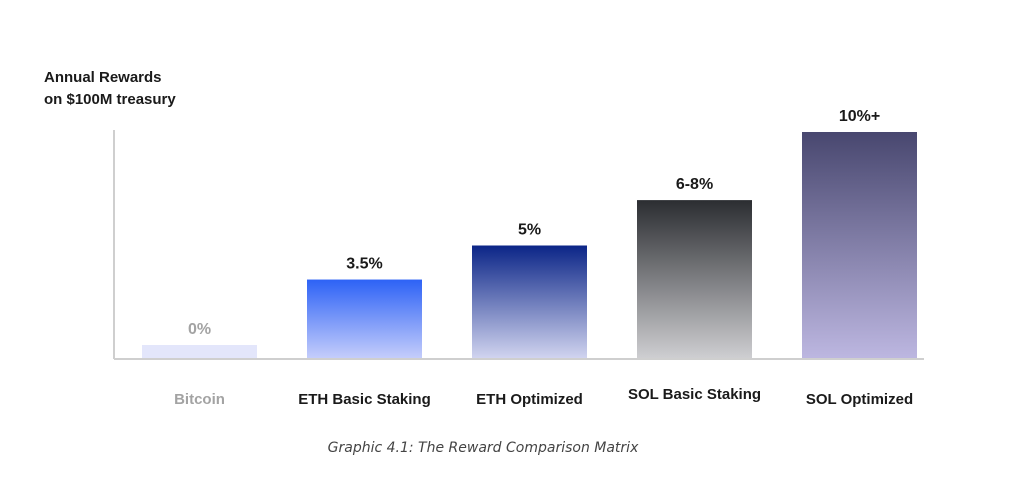 This screenshot has height=477, width=1024. What do you see at coordinates (529, 399) in the screenshot?
I see `category-label-eth-optimized: ETH Optimized` at bounding box center [529, 399].